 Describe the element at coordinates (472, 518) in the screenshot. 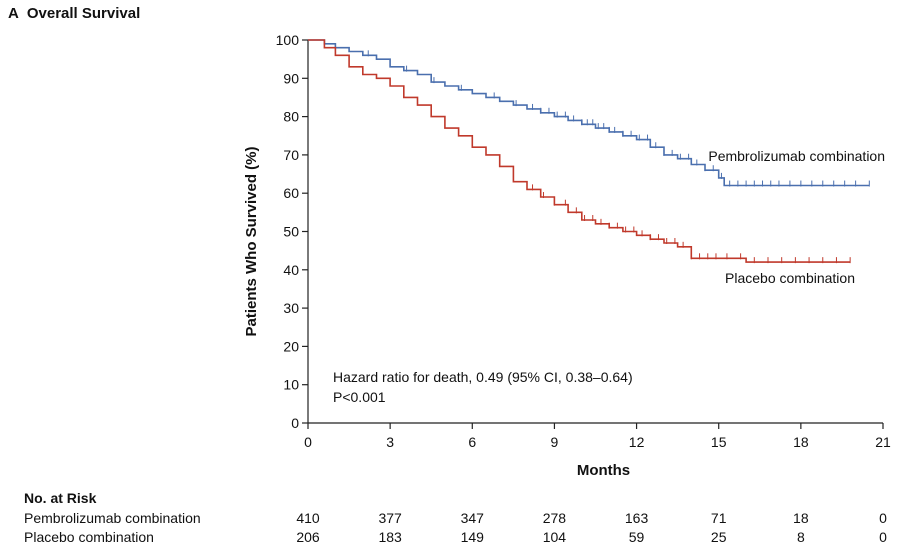

I see `risk-cell: 347` at that location.